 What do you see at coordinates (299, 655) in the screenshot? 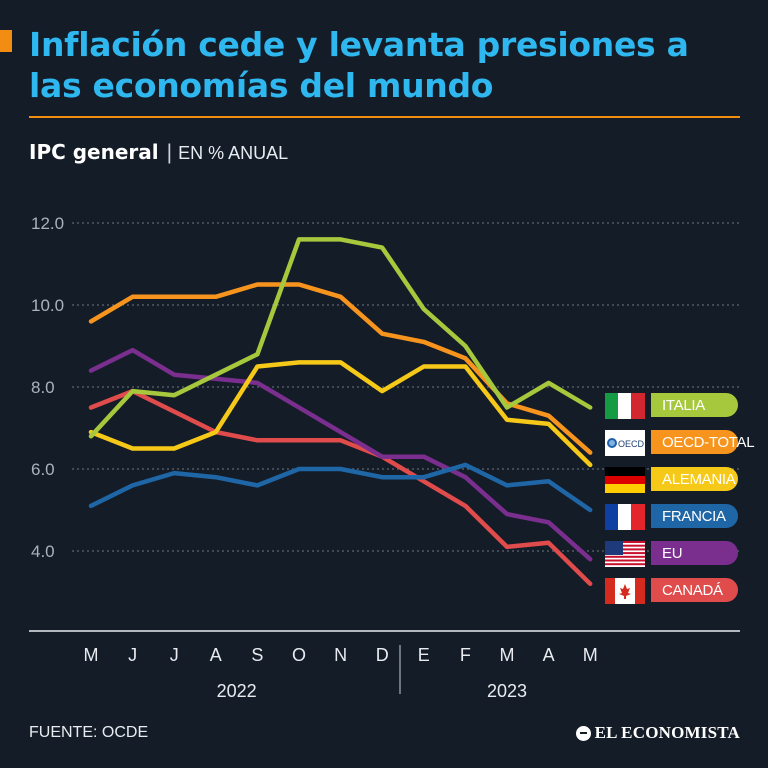
I see `x-tick-label: O` at bounding box center [299, 655].